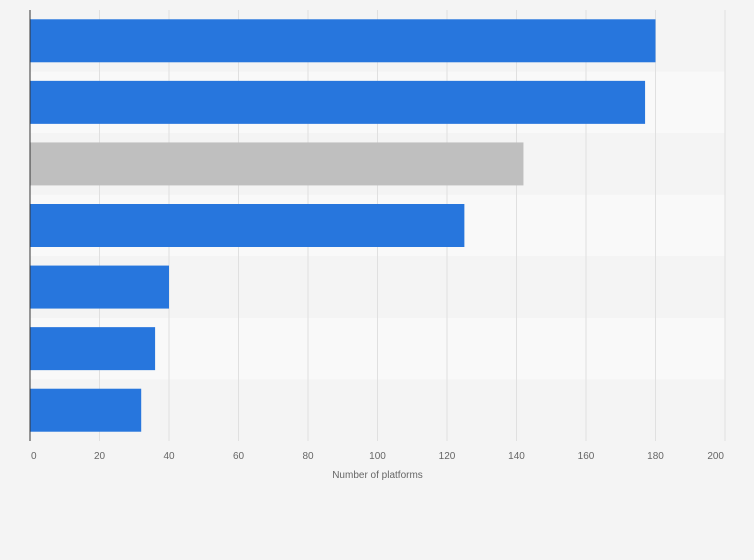  I want to click on x-tick-label: 20, so click(100, 456).